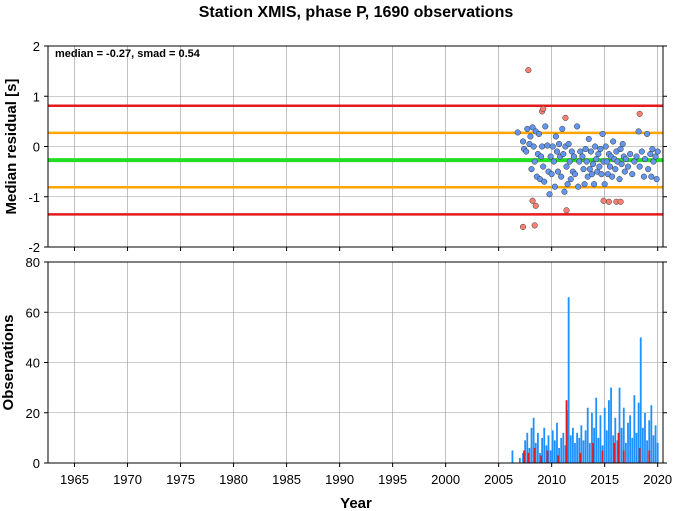  Describe the element at coordinates (33, 312) in the screenshot. I see `observations-y-tick-label: 60` at that location.